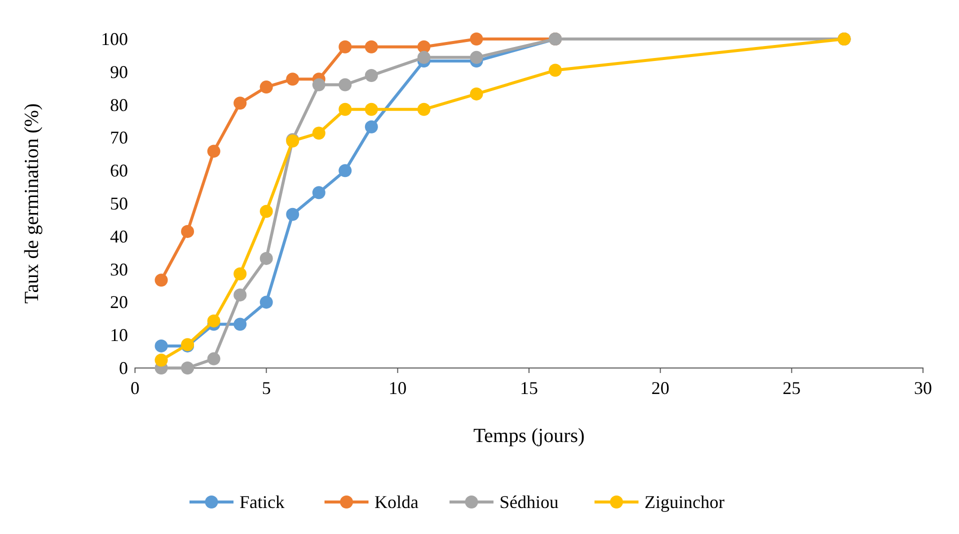 The height and width of the screenshot is (534, 959). What do you see at coordinates (397, 388) in the screenshot?
I see `x-tick-label: 10` at bounding box center [397, 388].